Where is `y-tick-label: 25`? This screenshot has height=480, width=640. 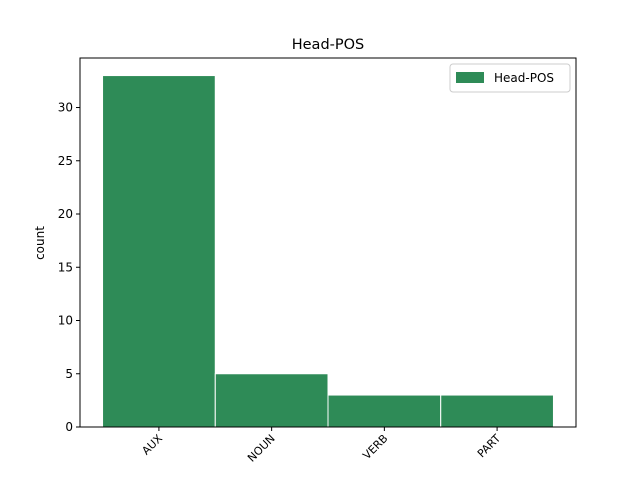 y-tick-label: 25 is located at coordinates (65, 161).